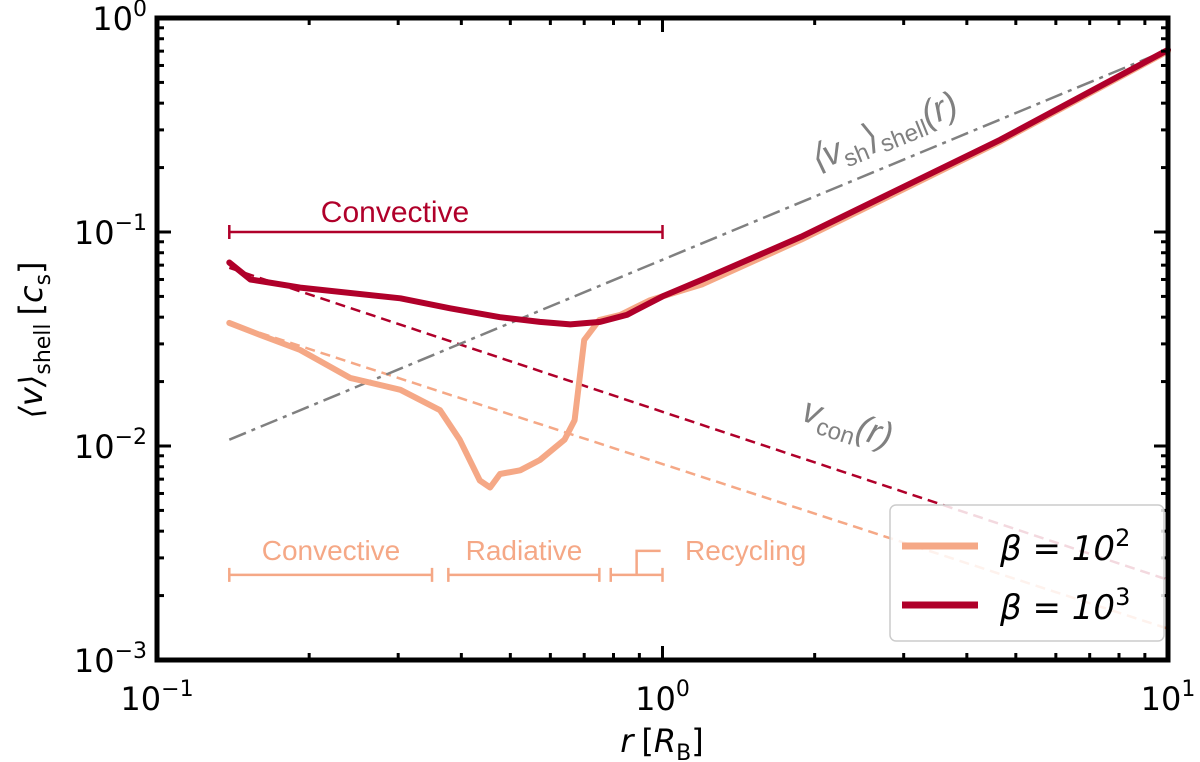 This screenshot has height=762, width=1200. What do you see at coordinates (1064, 605) in the screenshot?
I see `legend-label-beta-1e3: β = 103` at bounding box center [1064, 605].